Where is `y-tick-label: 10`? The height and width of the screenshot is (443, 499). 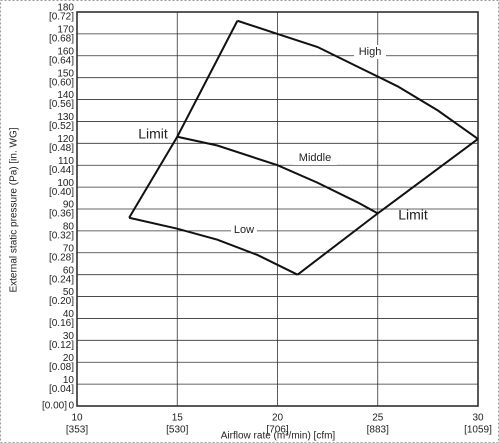
y-tick-label: 10 is located at coordinates (69, 380).